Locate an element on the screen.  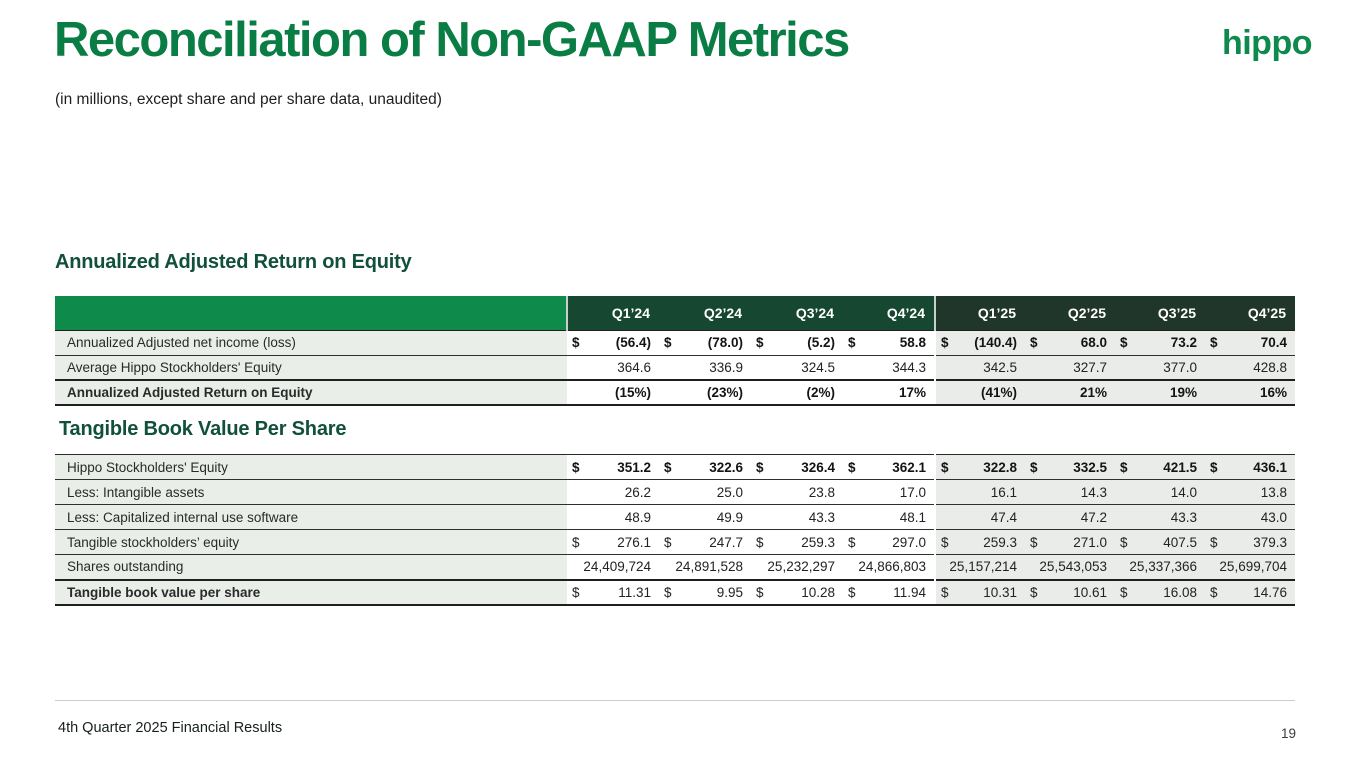
value-cell: 47.2 is located at coordinates (1070, 517).